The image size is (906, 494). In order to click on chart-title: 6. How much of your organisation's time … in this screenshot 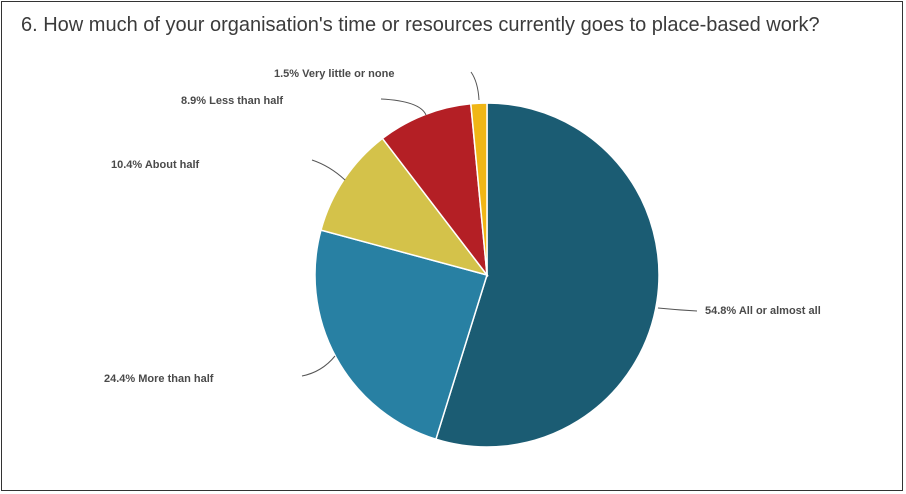, I will do `click(420, 25)`.